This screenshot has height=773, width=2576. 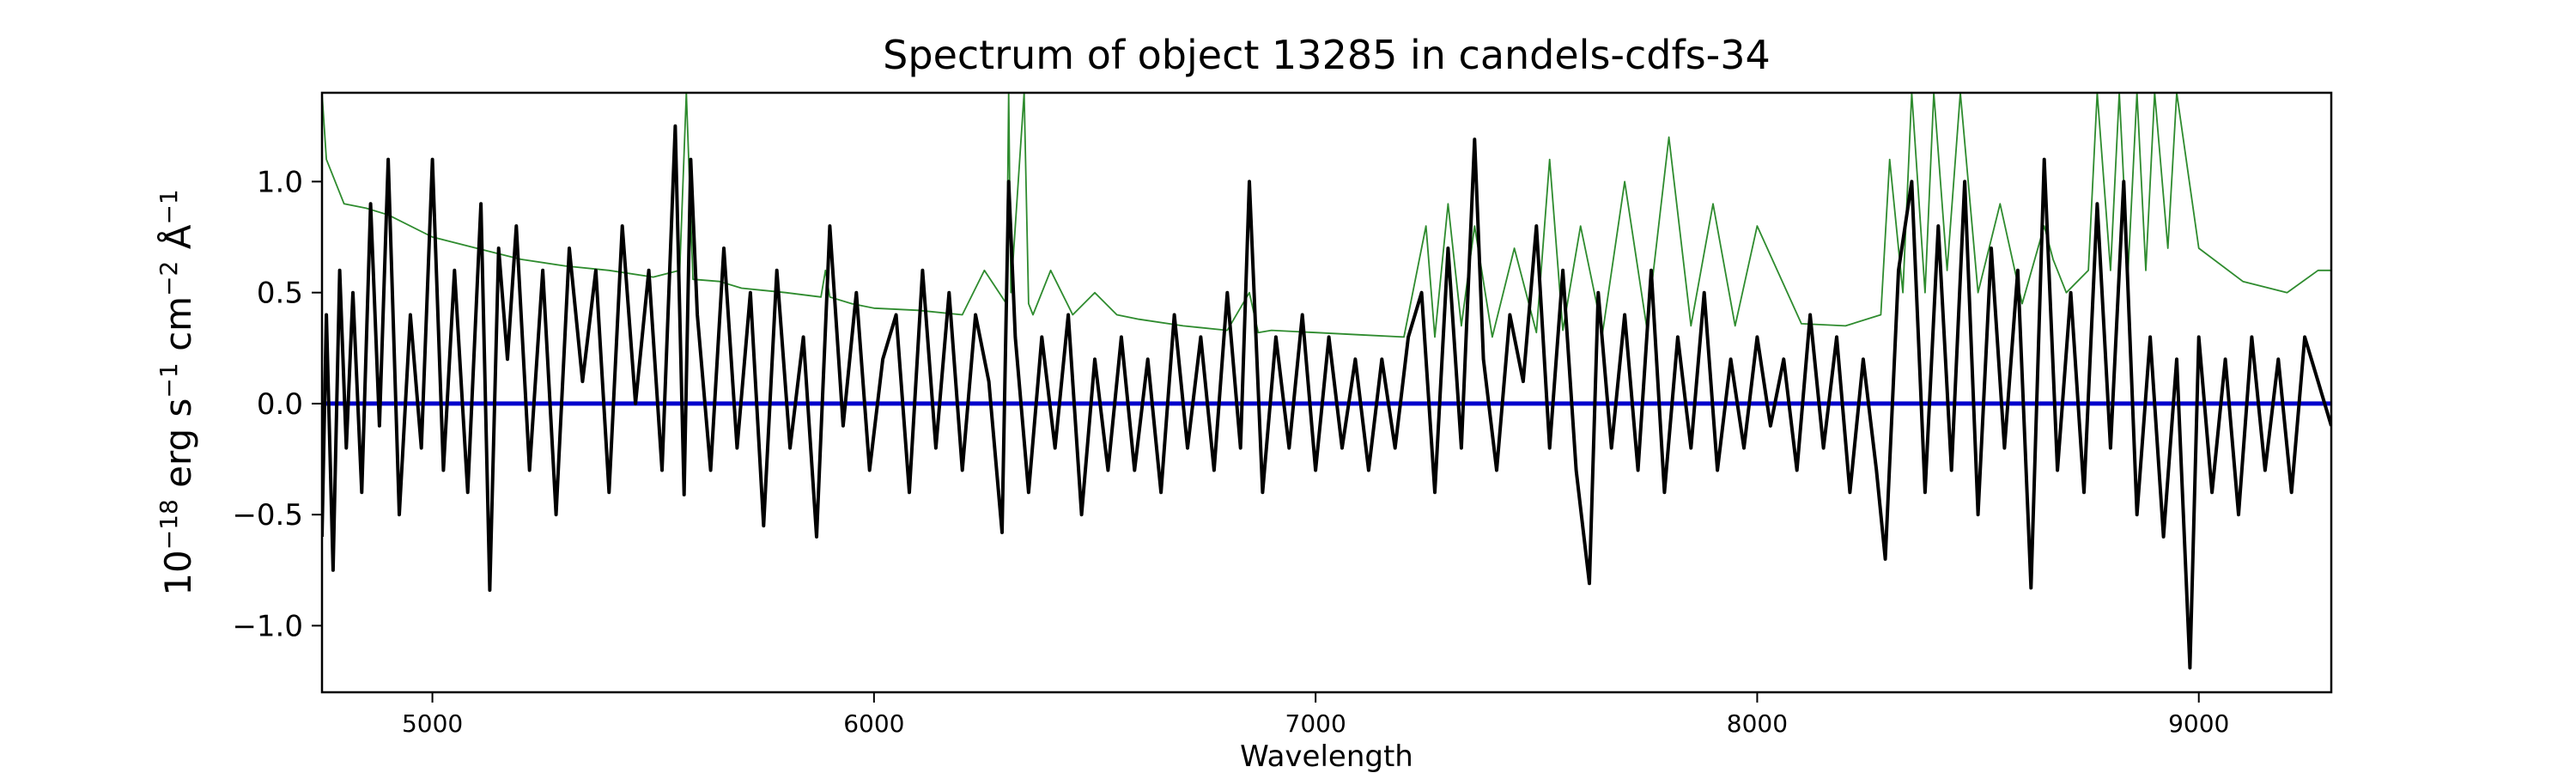 I want to click on y-label-s-exp: −1, so click(x=169, y=380).